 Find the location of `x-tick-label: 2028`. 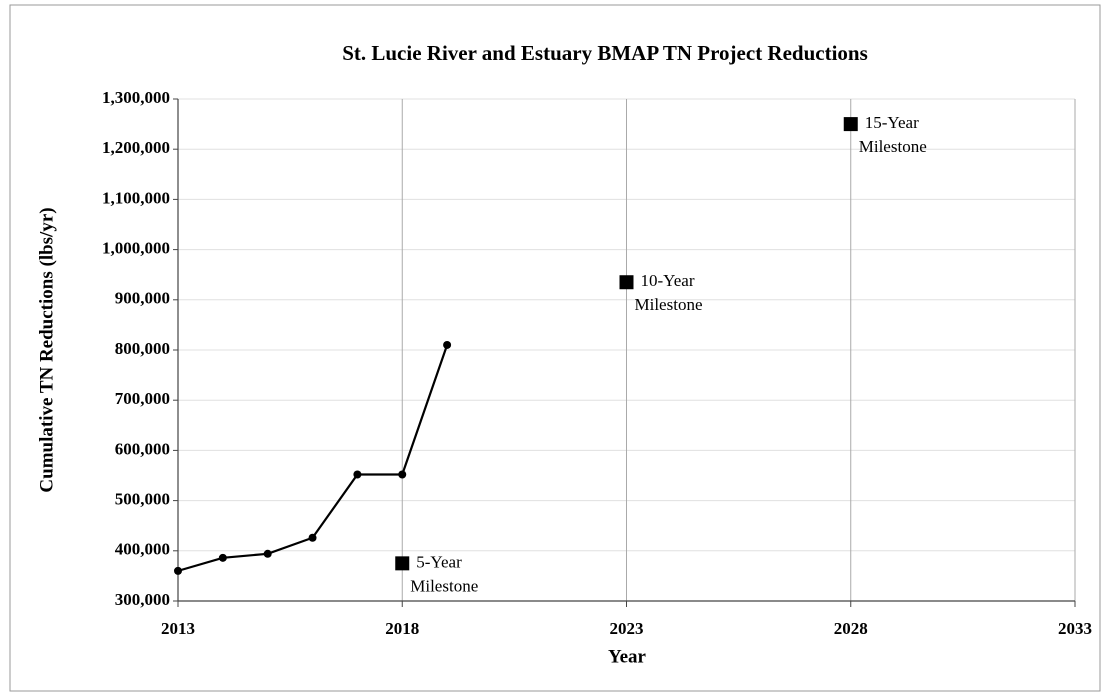

x-tick-label: 2028 is located at coordinates (851, 628).